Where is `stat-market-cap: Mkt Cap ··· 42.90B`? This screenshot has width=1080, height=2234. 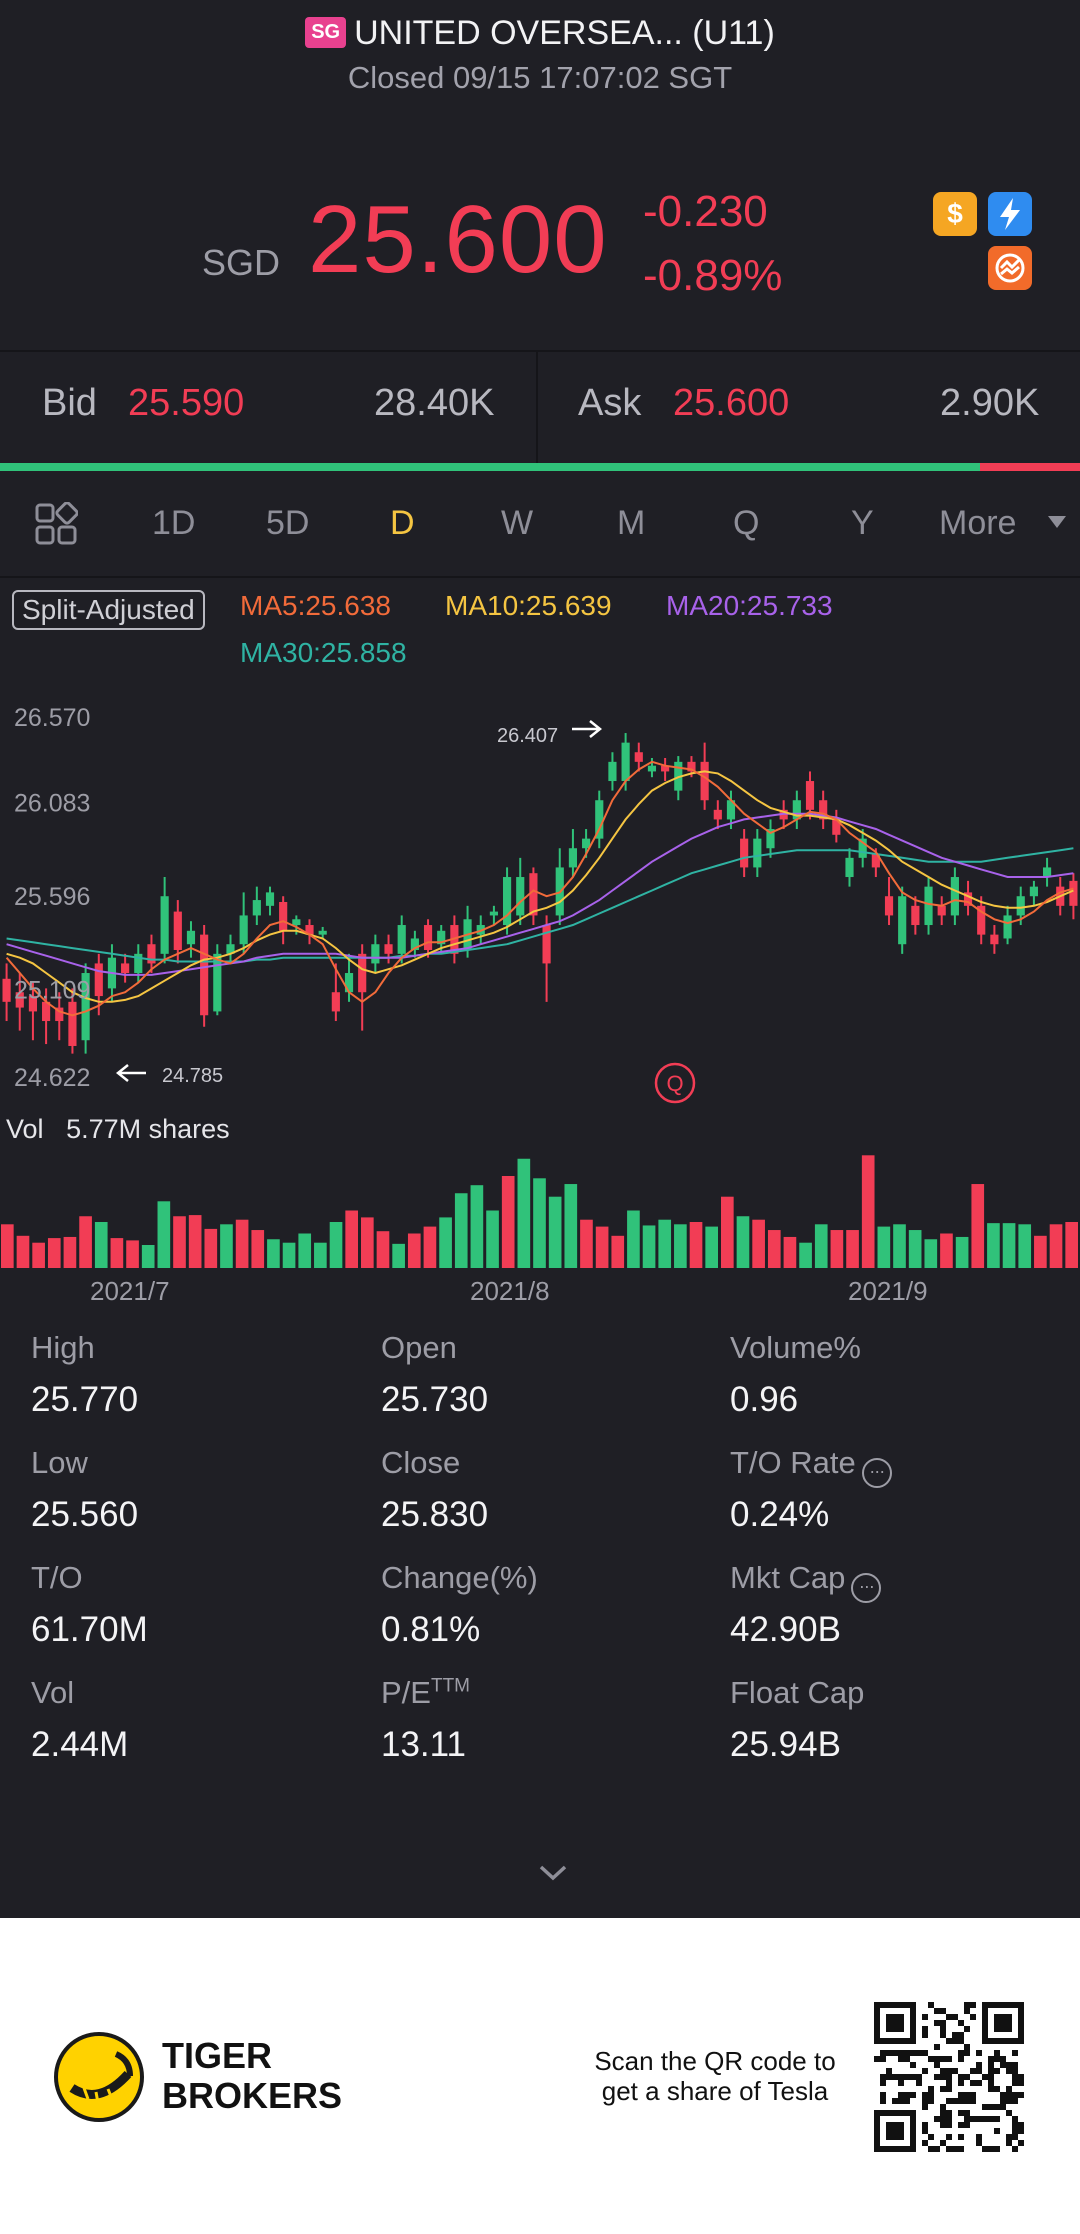 stat-market-cap: Mkt Cap ··· 42.90B is located at coordinates (806, 1605).